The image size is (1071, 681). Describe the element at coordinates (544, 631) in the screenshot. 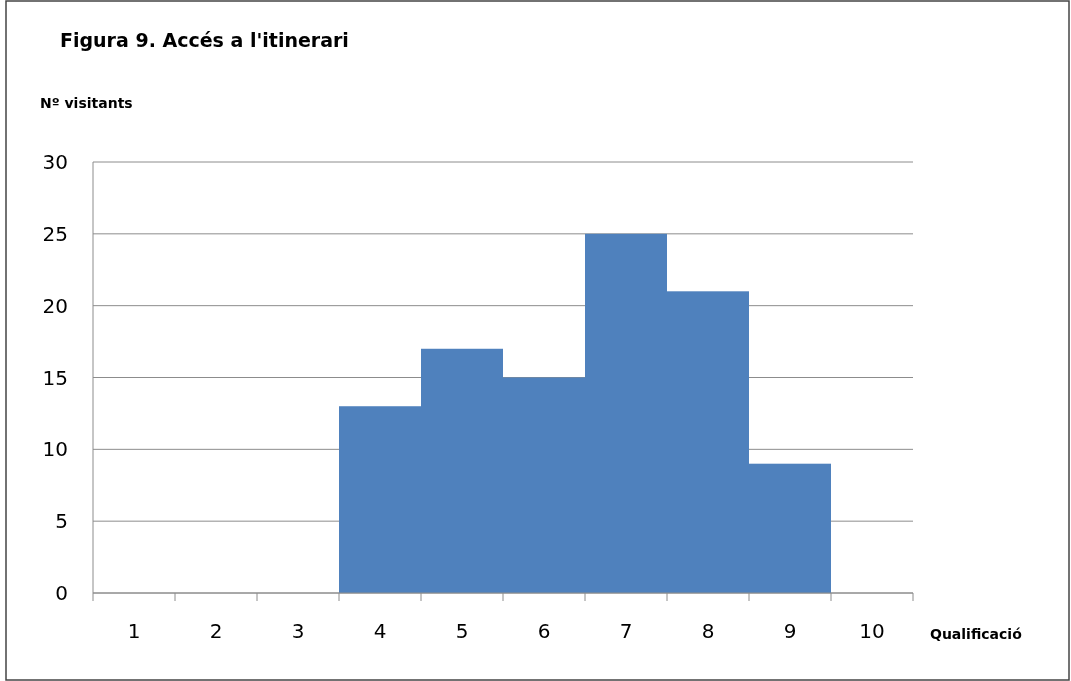

I see `x-tick-label: 6` at that location.